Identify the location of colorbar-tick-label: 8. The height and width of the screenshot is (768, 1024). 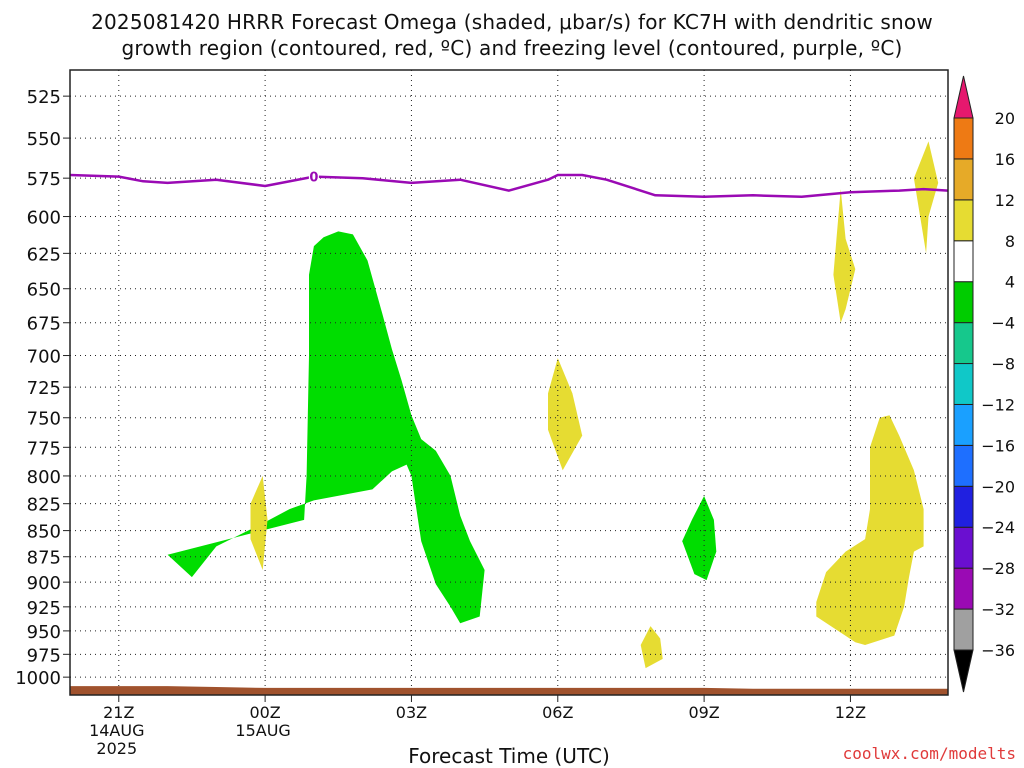
(1010, 241).